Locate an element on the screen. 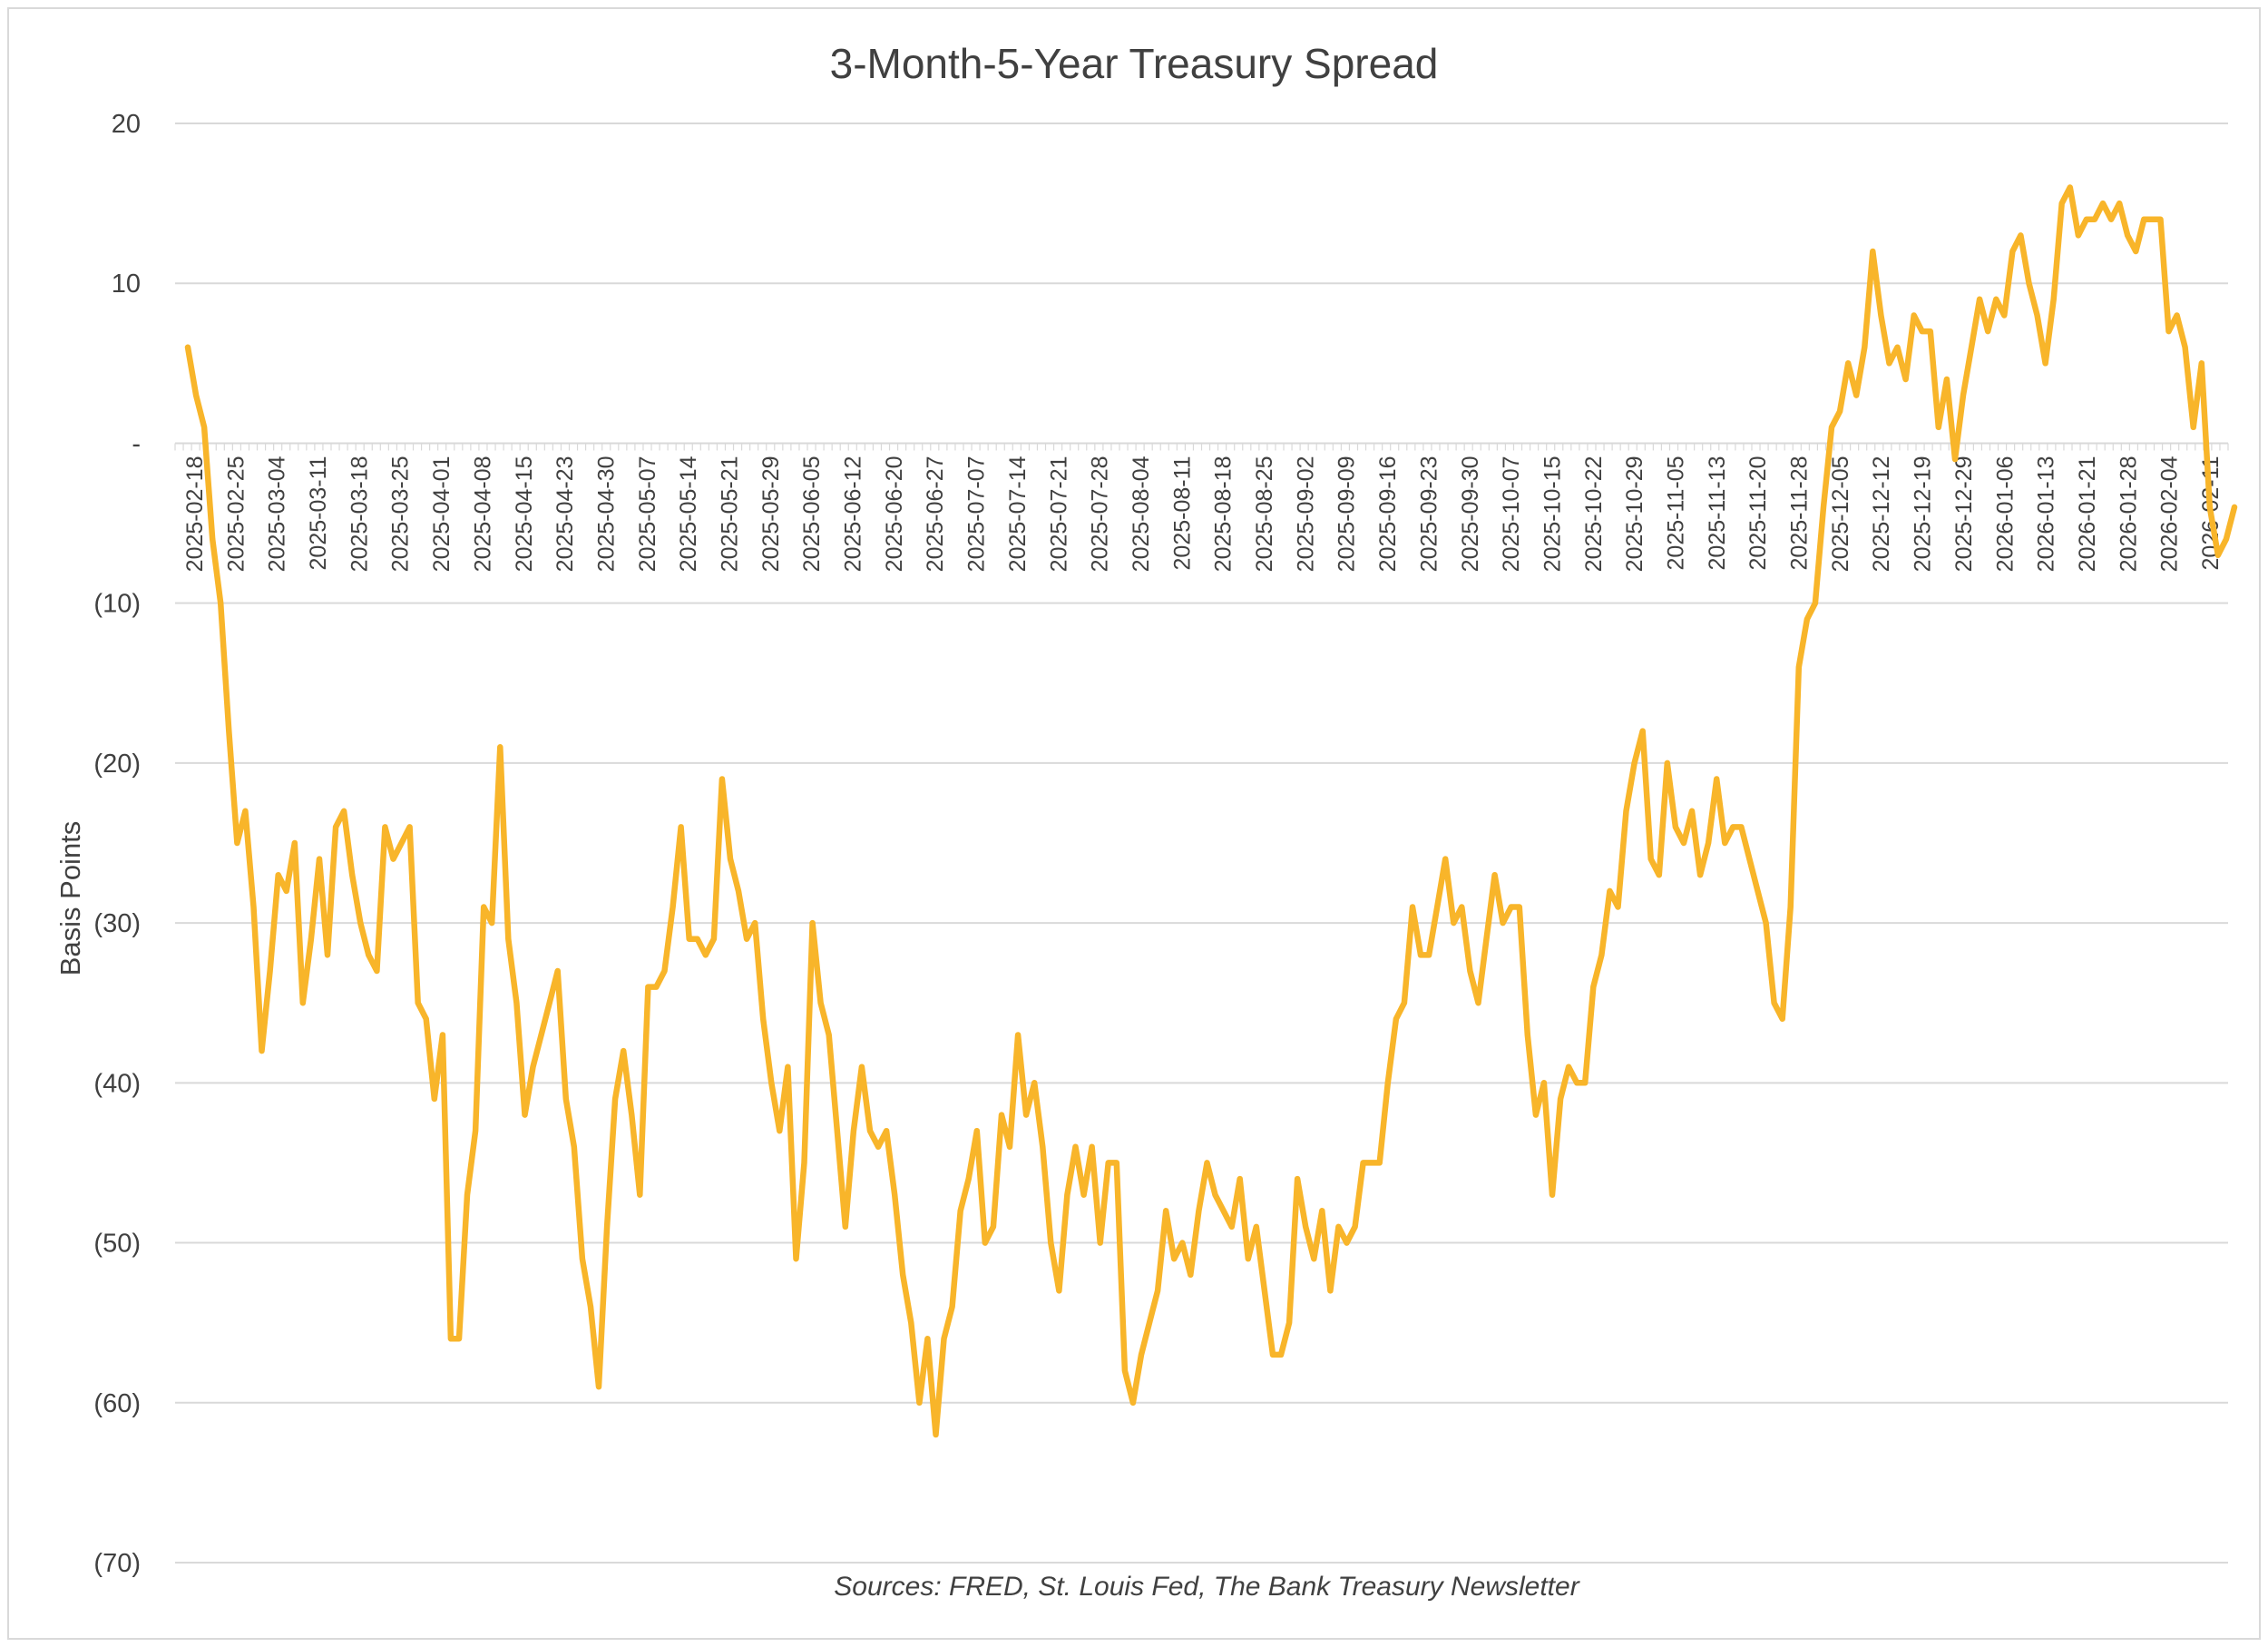  x-tick-label: 2025-09-02 is located at coordinates (1306, 514).